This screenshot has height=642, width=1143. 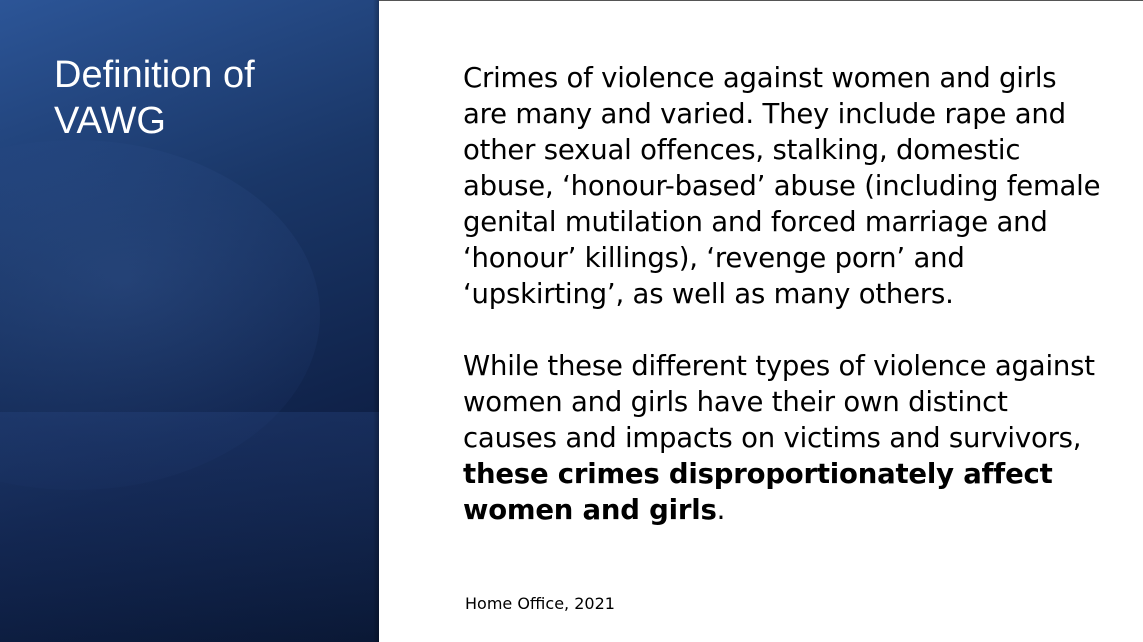 What do you see at coordinates (721, 510) in the screenshot?
I see `paragraph-impact-end: .` at bounding box center [721, 510].